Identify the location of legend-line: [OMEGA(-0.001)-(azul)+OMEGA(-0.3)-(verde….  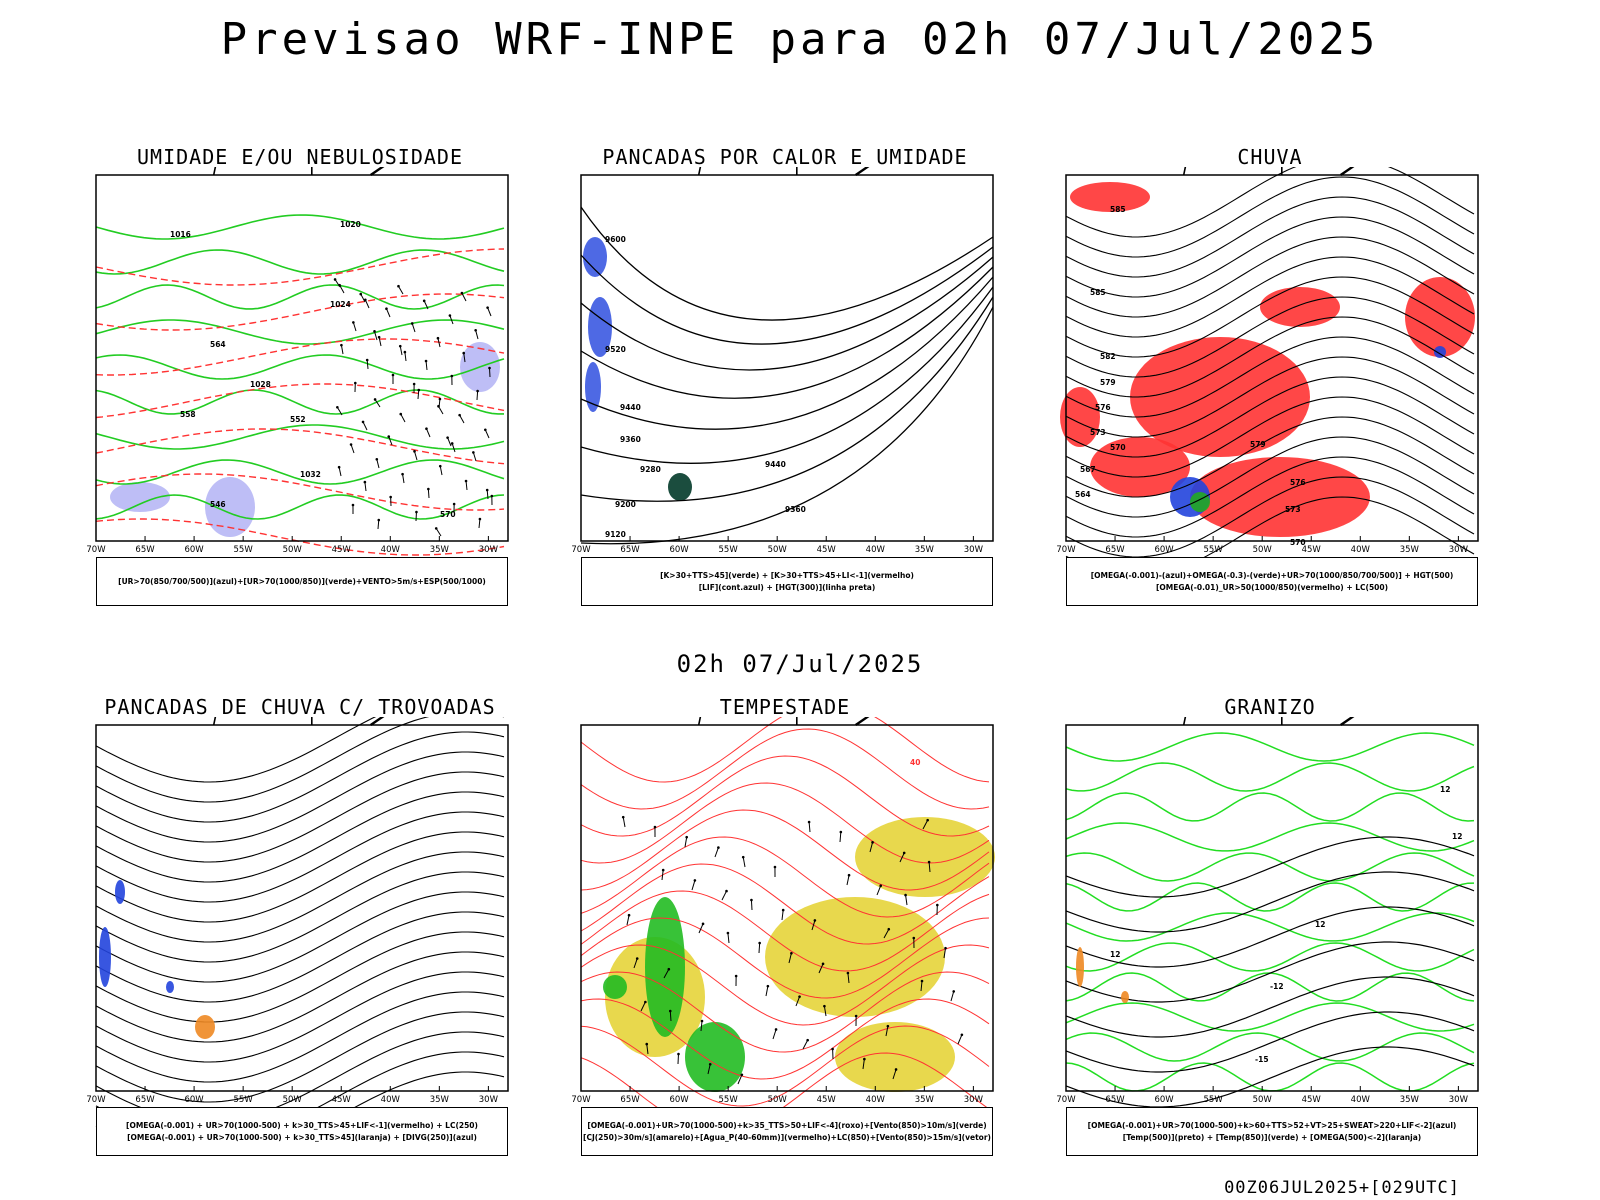
(1272, 575).